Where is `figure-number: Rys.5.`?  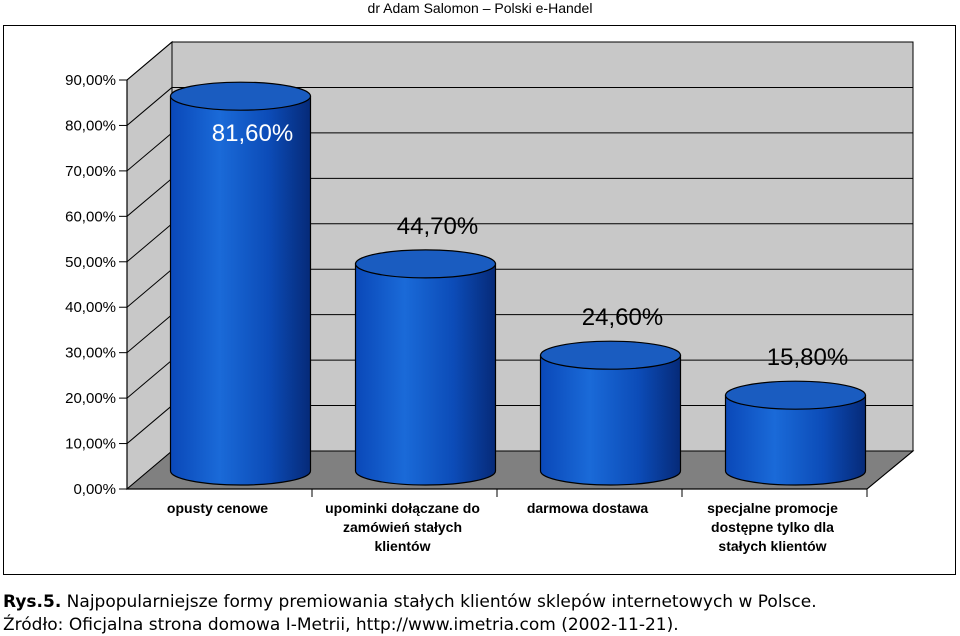 figure-number: Rys.5. is located at coordinates (32, 602).